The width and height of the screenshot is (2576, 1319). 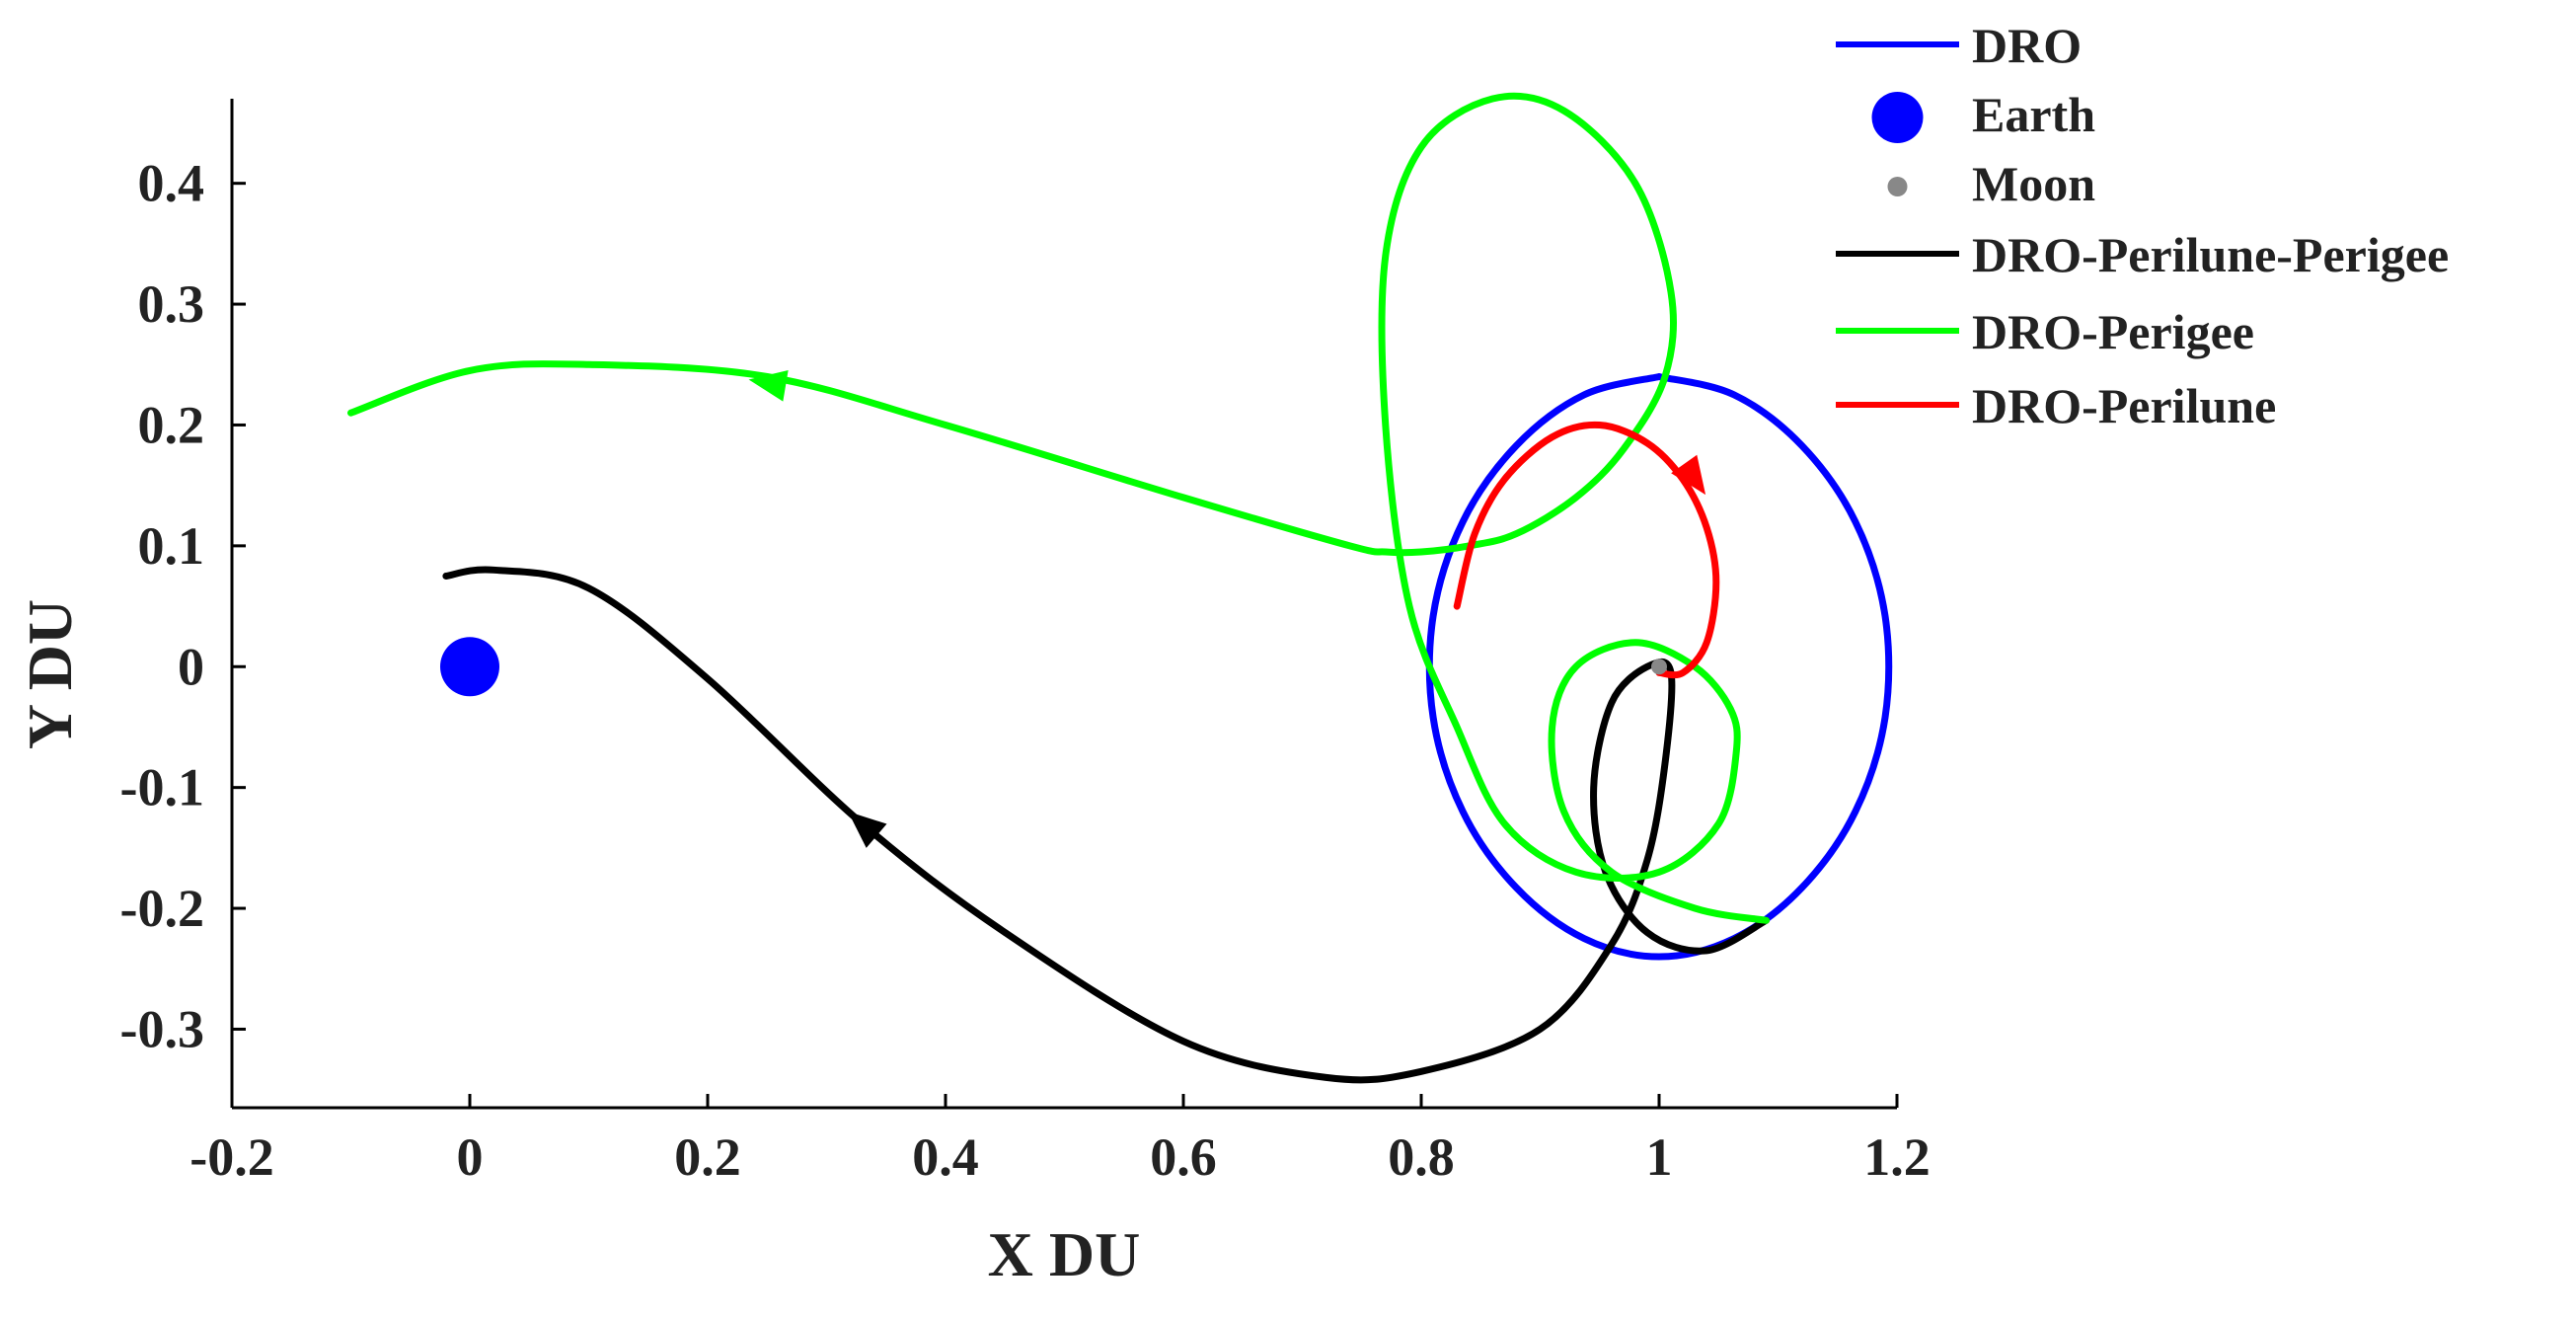 I want to click on x-tick-label: 0.8, so click(x=1421, y=1157).